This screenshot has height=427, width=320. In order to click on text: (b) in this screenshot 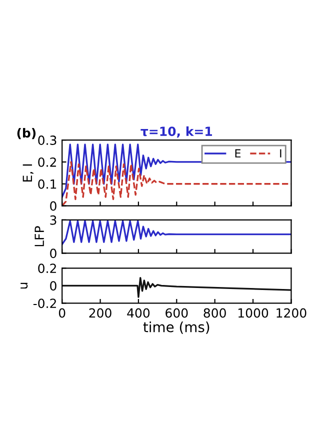, I will do `click(26, 134)`.